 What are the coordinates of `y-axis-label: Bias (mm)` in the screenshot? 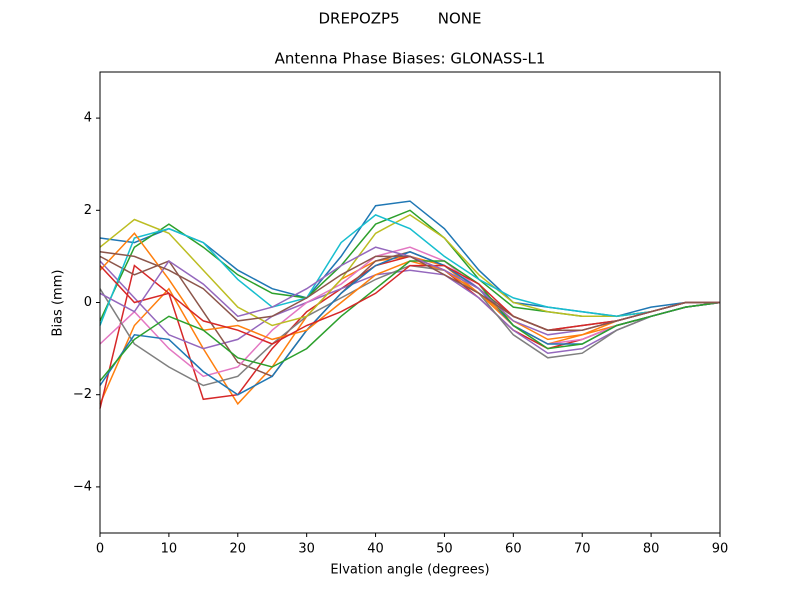 It's located at (58, 303).